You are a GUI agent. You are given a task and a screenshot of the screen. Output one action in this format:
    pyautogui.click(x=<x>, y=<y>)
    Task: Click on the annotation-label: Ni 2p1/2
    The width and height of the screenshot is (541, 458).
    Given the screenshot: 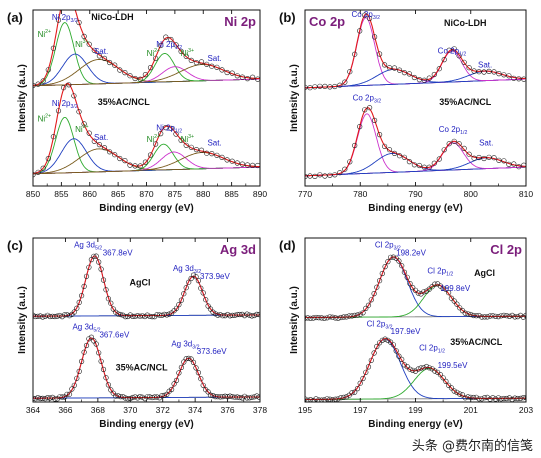 What is the action you would take?
    pyautogui.click(x=169, y=45)
    